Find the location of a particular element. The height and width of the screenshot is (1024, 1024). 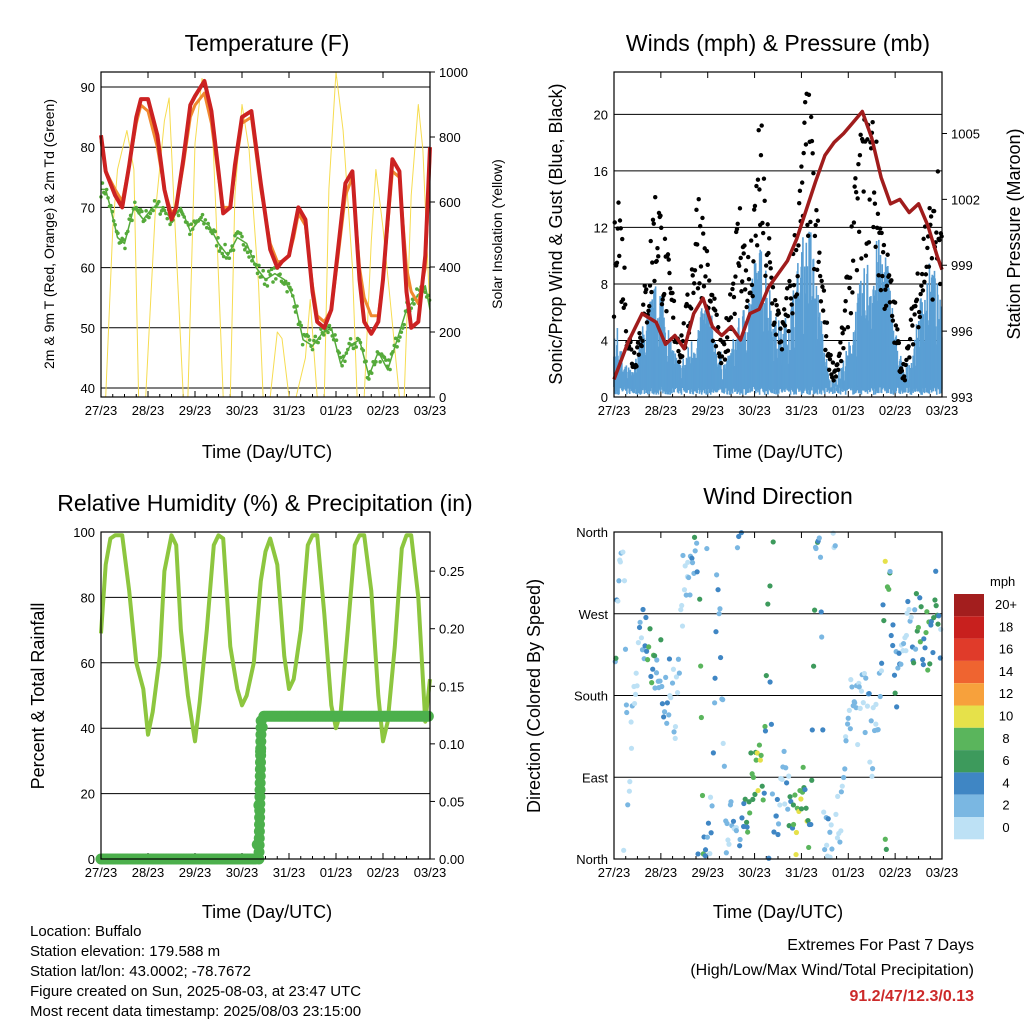

colorbar-title: mph is located at coordinates (1002, 581).